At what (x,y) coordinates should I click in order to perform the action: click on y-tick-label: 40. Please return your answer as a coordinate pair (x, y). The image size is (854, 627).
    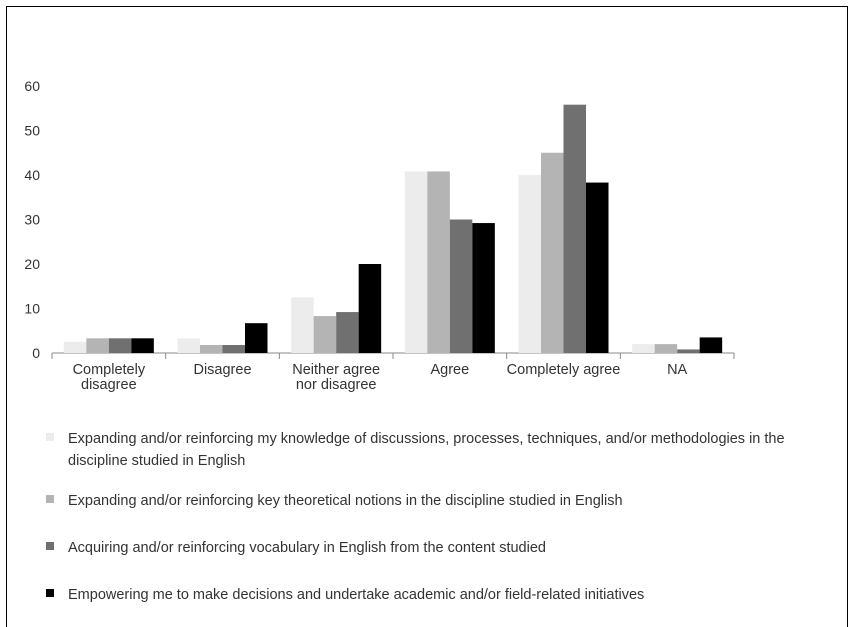
    Looking at the image, I should click on (32, 175).